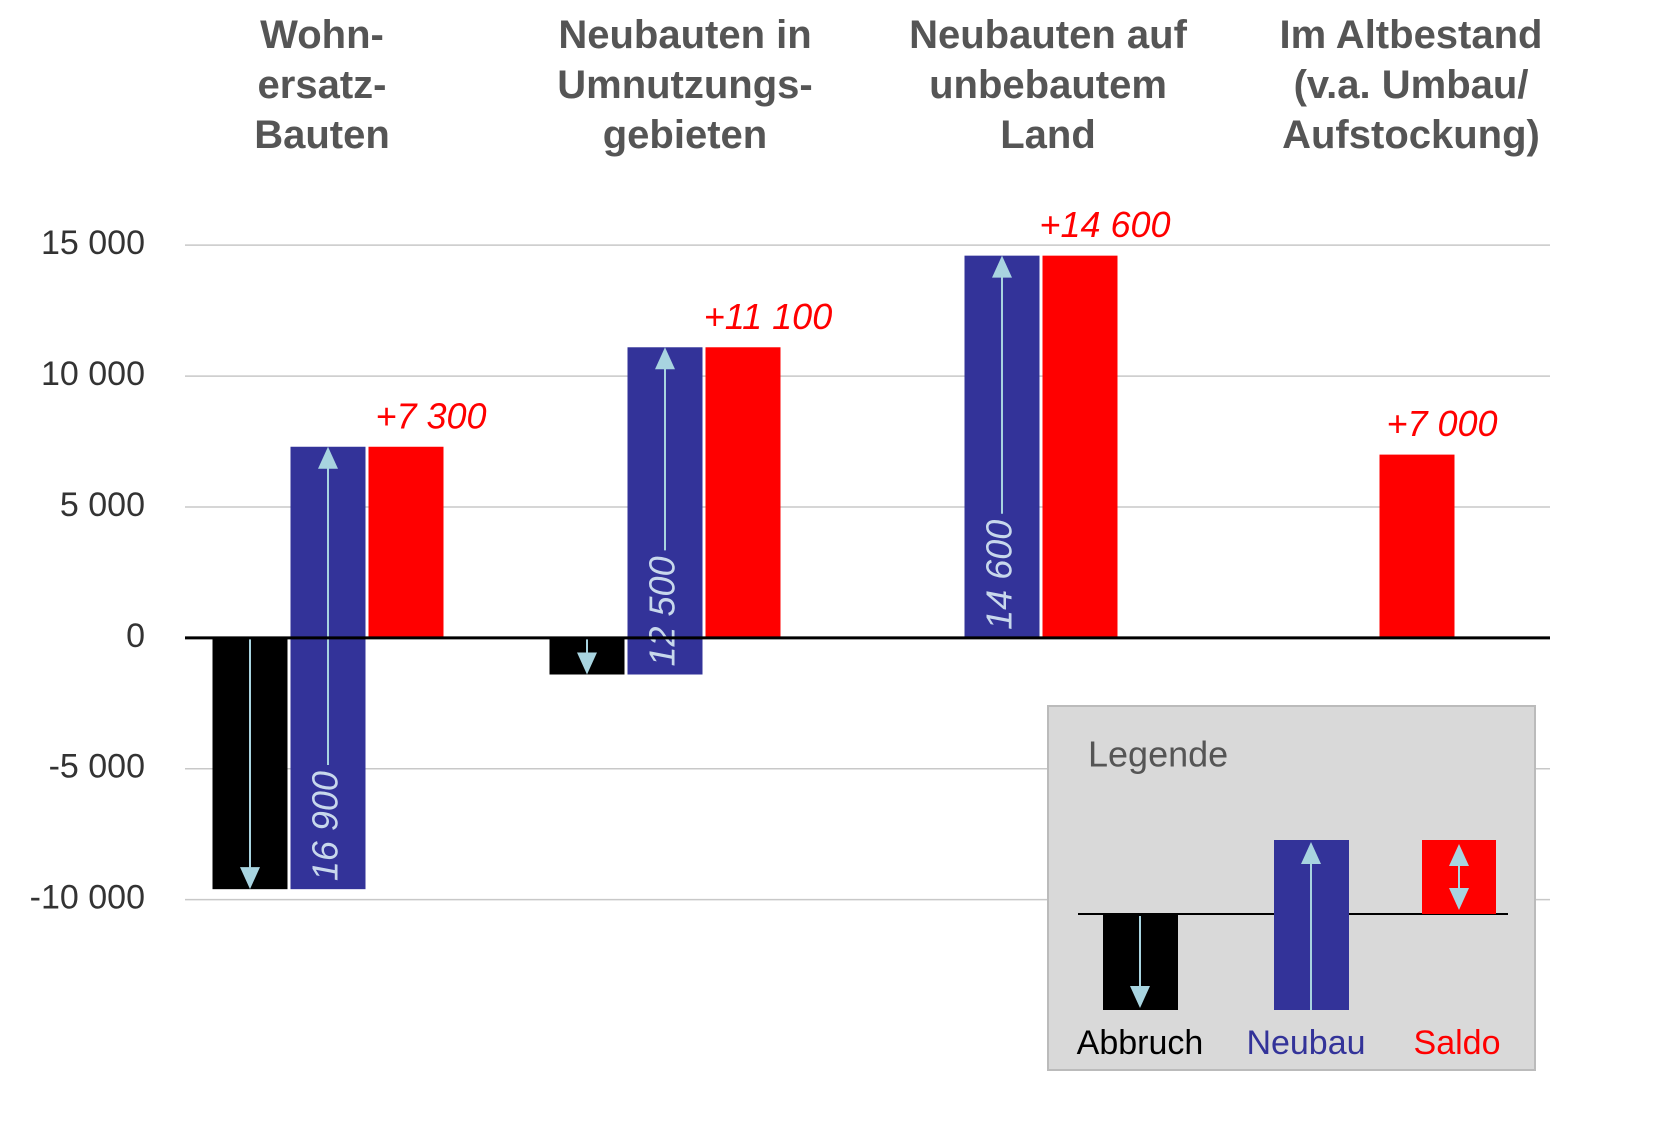  What do you see at coordinates (1305, 1043) in the screenshot?
I see `legend-label: Neubau` at bounding box center [1305, 1043].